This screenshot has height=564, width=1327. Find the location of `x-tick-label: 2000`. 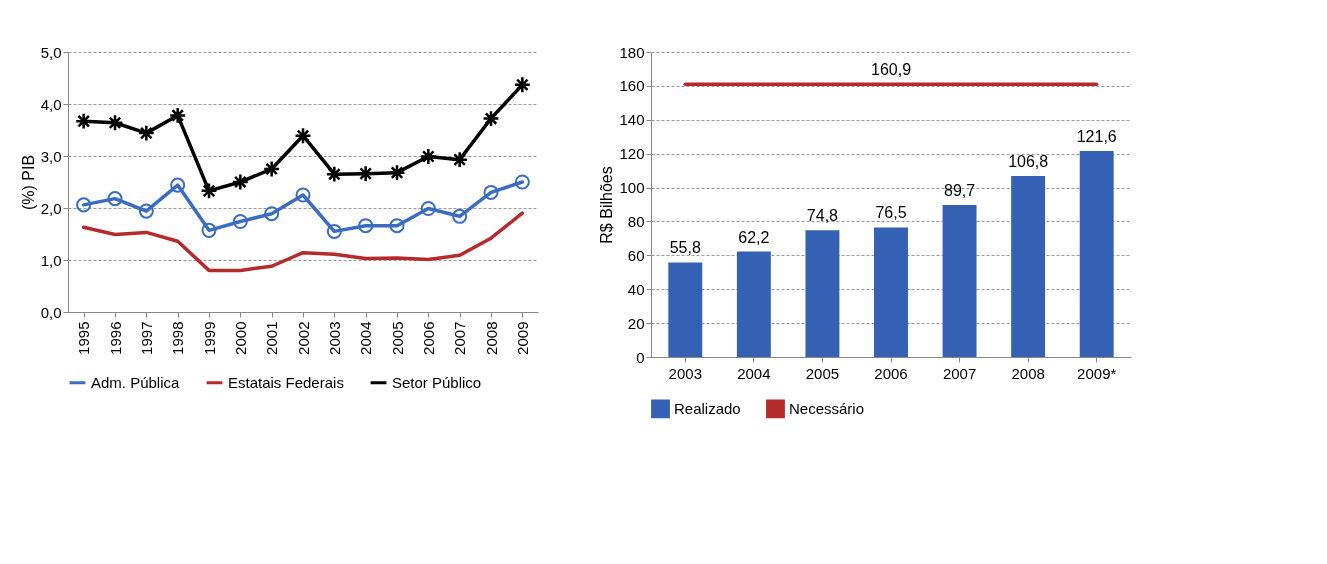

x-tick-label: 2000 is located at coordinates (240, 338).